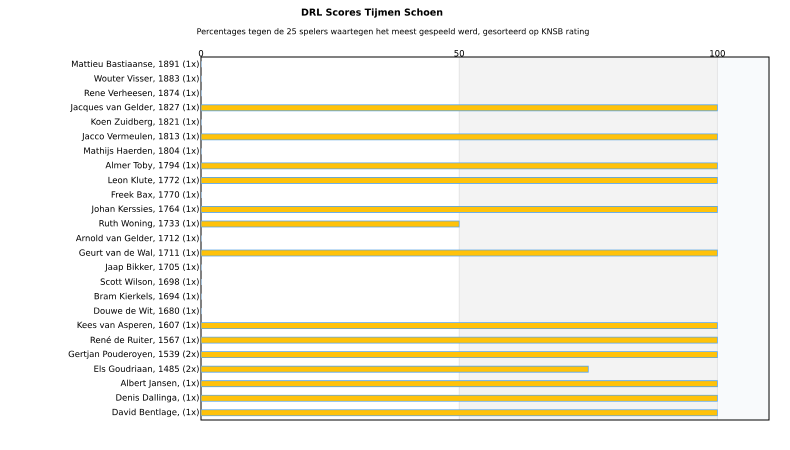 Image resolution: width=790 pixels, height=450 pixels. What do you see at coordinates (151, 267) in the screenshot?
I see `y-tick-label: Jaap Bikker, 1705 (1x)` at bounding box center [151, 267].